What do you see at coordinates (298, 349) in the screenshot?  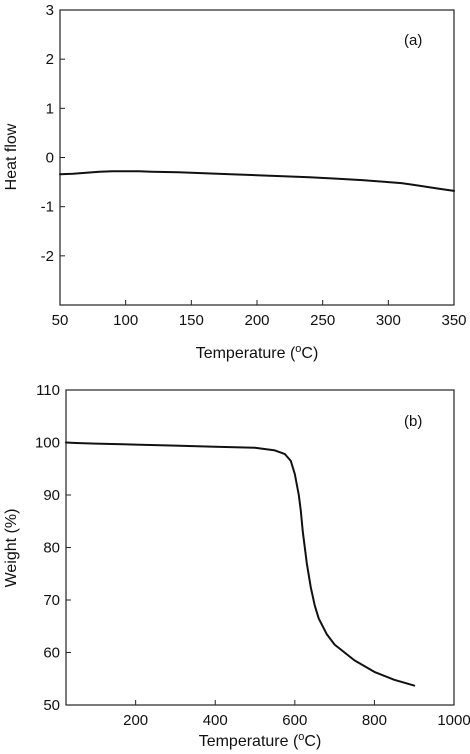 I see `x-axis-title-a-sup: o` at bounding box center [298, 349].